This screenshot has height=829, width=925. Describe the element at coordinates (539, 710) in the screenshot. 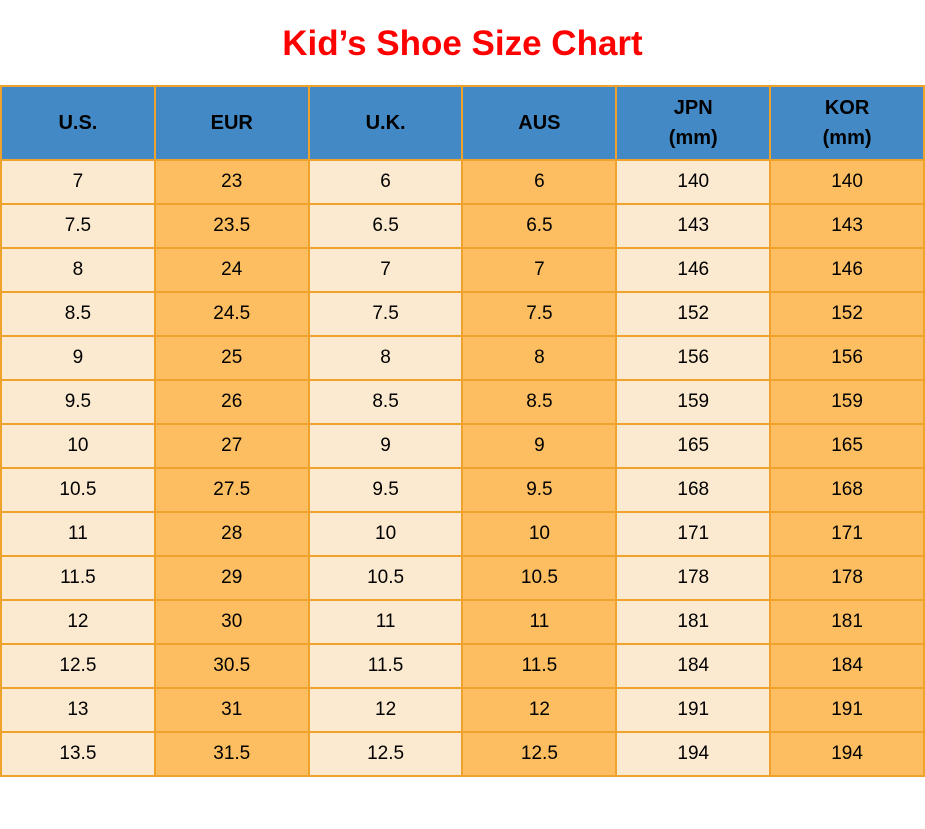

I see `cell-aus: 12` at that location.